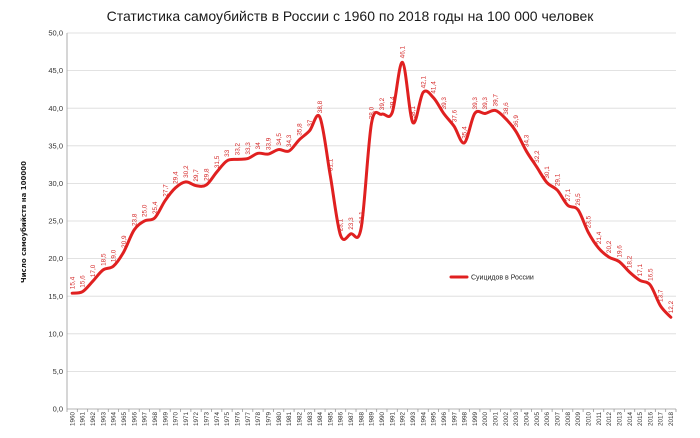 The height and width of the screenshot is (438, 700). Describe the element at coordinates (55, 145) in the screenshot. I see `y-tick-label: 35,0` at that location.